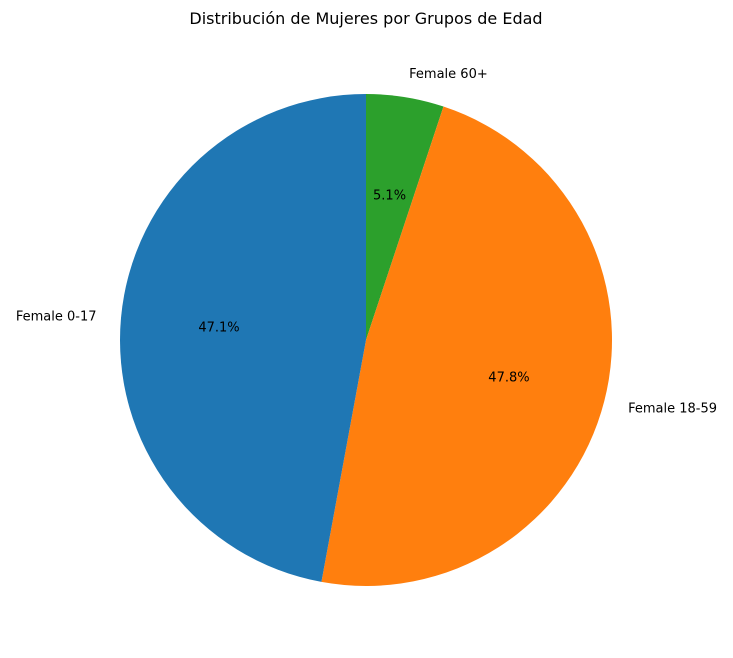  What do you see at coordinates (56, 316) in the screenshot?
I see `slice-label-female-0-17: Female 0-17` at bounding box center [56, 316].